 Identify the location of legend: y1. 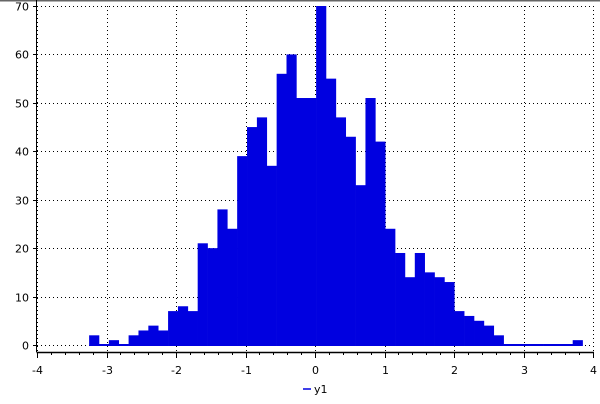
(315, 389).